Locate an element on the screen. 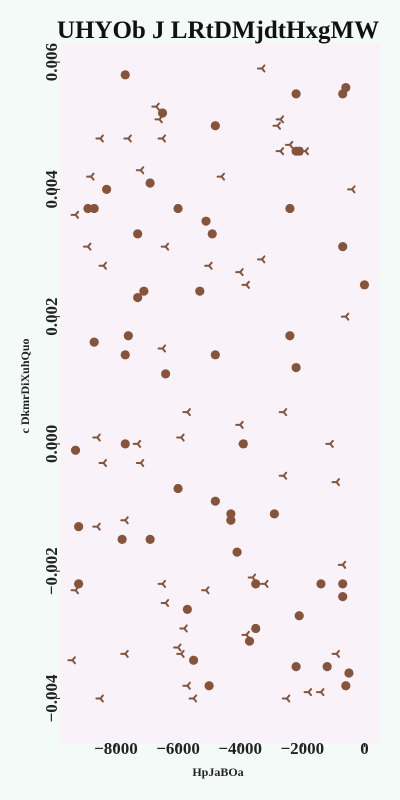 Image resolution: width=400 pixels, height=800 pixels. x-tick-label: 0 is located at coordinates (364, 748).